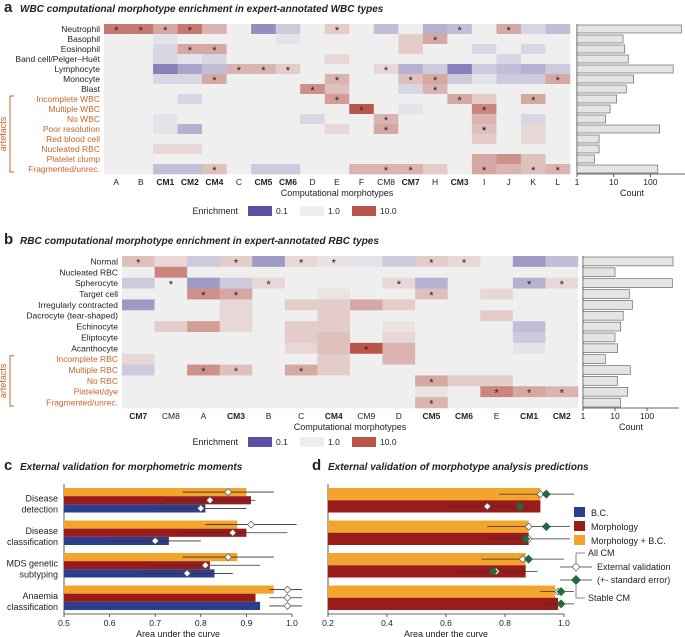 Image resolution: width=685 pixels, height=637 pixels. Describe the element at coordinates (78, 305) in the screenshot. I see `row-label: Irregularly contracted` at that location.